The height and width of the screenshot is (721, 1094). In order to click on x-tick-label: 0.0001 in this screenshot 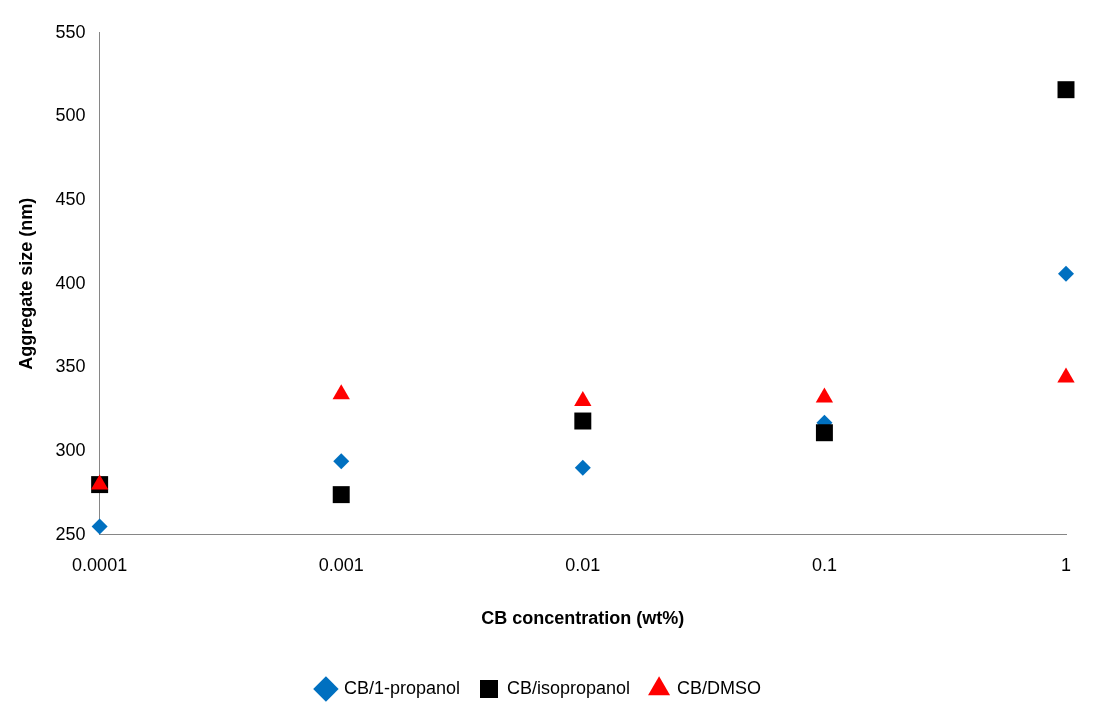, I will do `click(100, 564)`.